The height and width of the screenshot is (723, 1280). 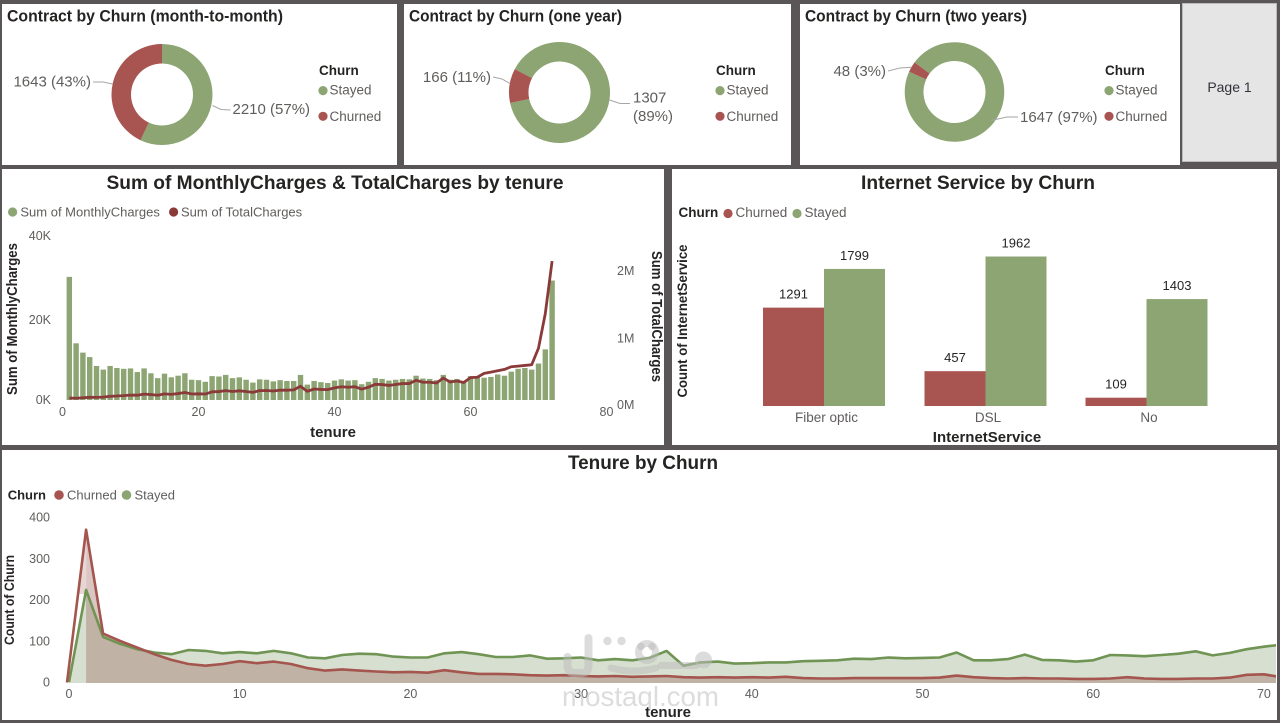 I want to click on svg-text: 70, so click(x=1264, y=694).